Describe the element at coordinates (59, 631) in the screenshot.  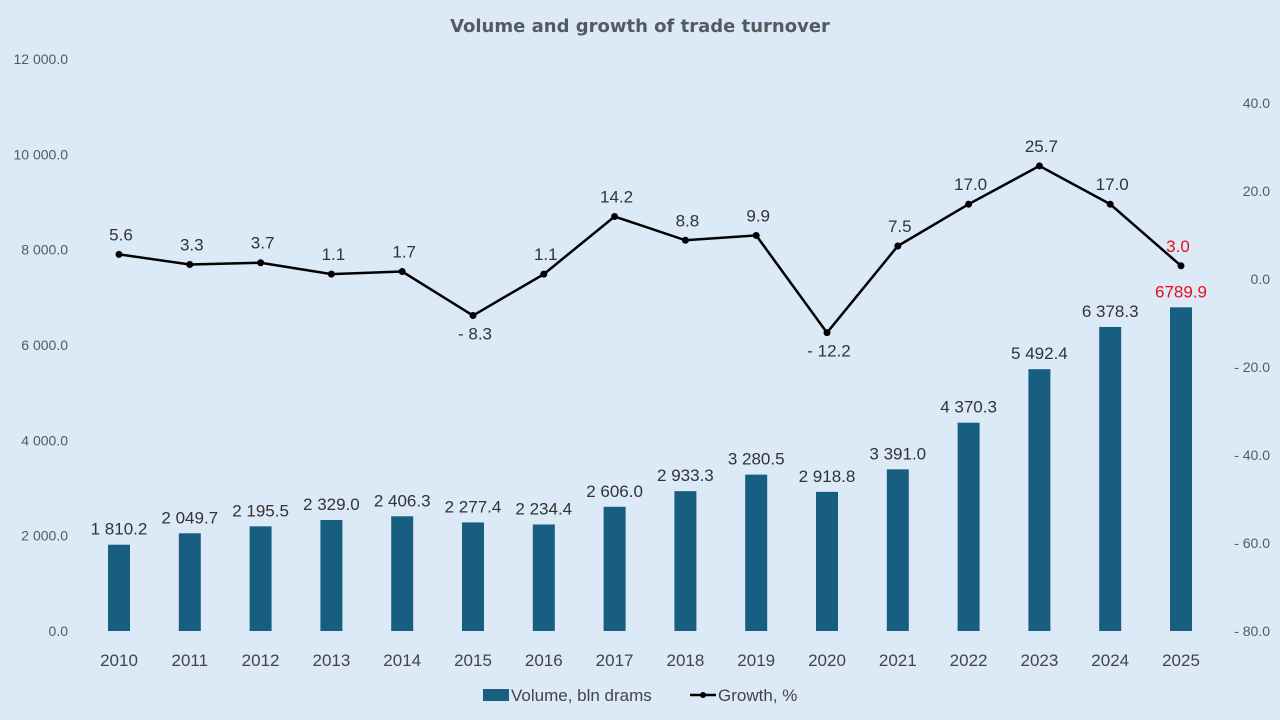
I see `left-axis-tick-label: 0.0` at that location.